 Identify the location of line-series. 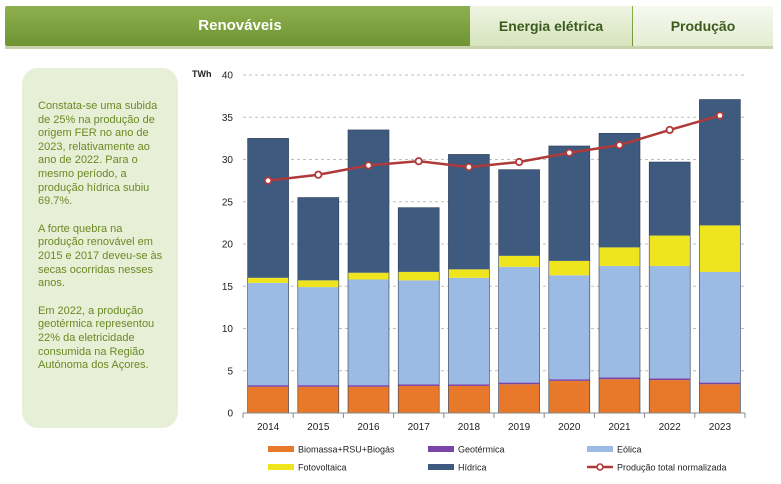
(494, 148).